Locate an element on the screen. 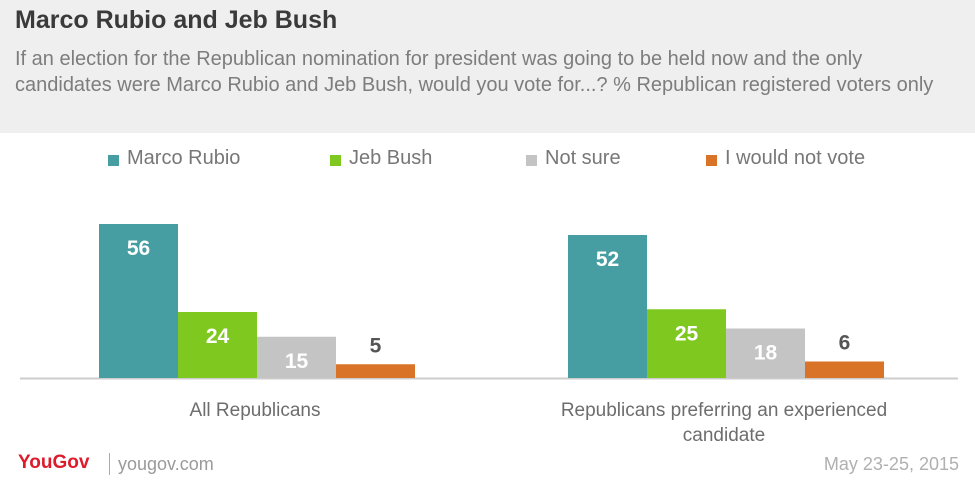 The image size is (975, 496). footer-site: yougov.com is located at coordinates (166, 464).